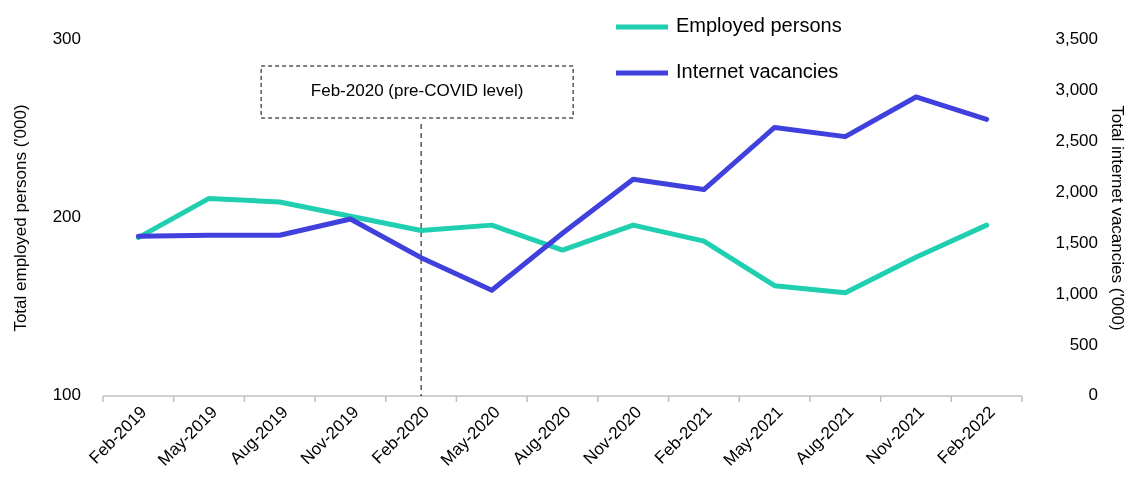 The height and width of the screenshot is (486, 1132). What do you see at coordinates (1076, 90) in the screenshot?
I see `y2-tick-label: 3,000` at bounding box center [1076, 90].